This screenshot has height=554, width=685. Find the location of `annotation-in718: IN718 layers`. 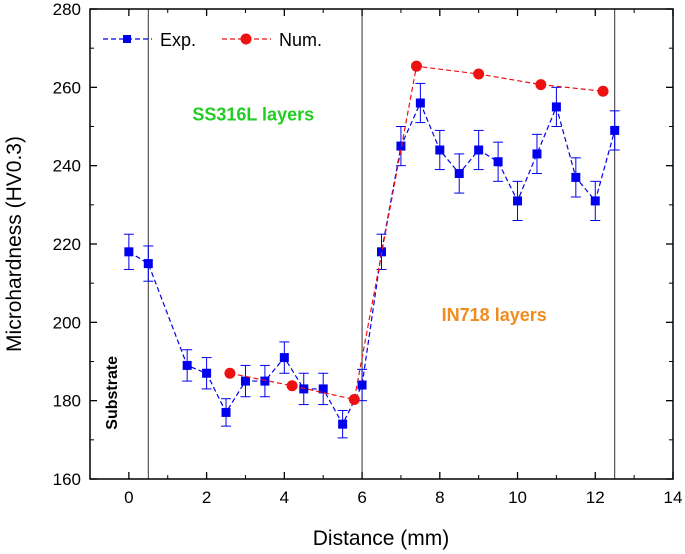

annotation-in718: IN718 layers is located at coordinates (494, 315).